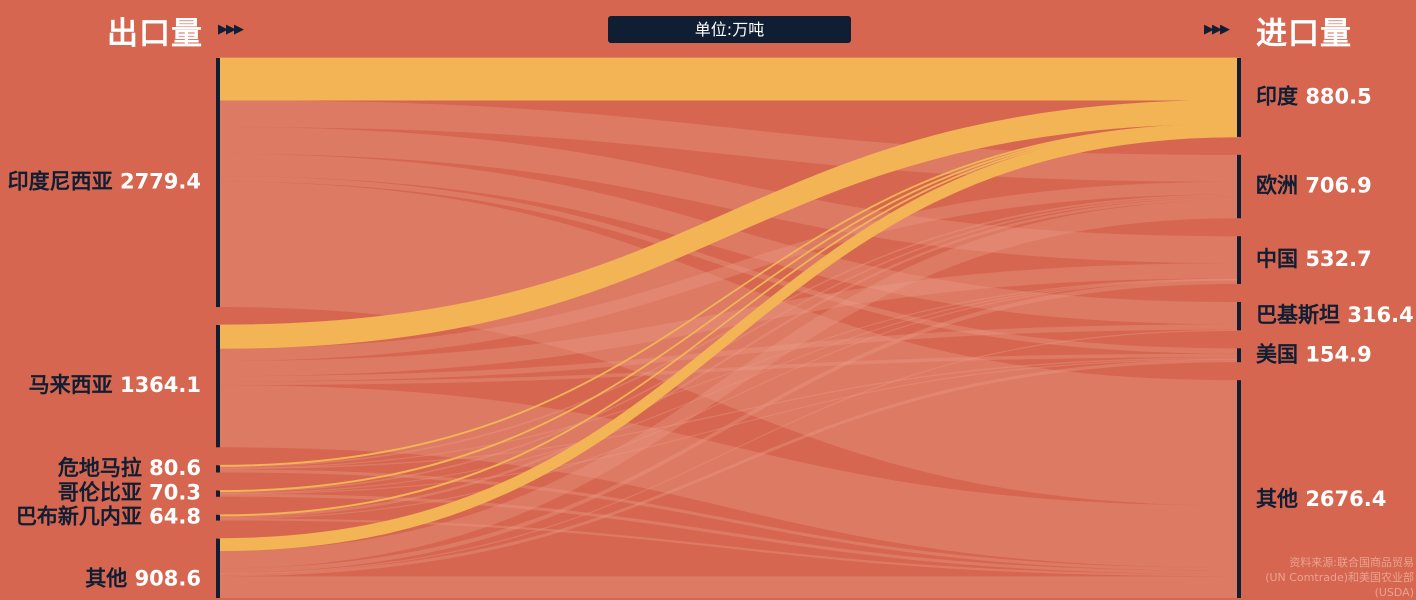 The height and width of the screenshot is (600, 1416). I want to click on importer-label-3-value: 316.4, so click(1380, 315).